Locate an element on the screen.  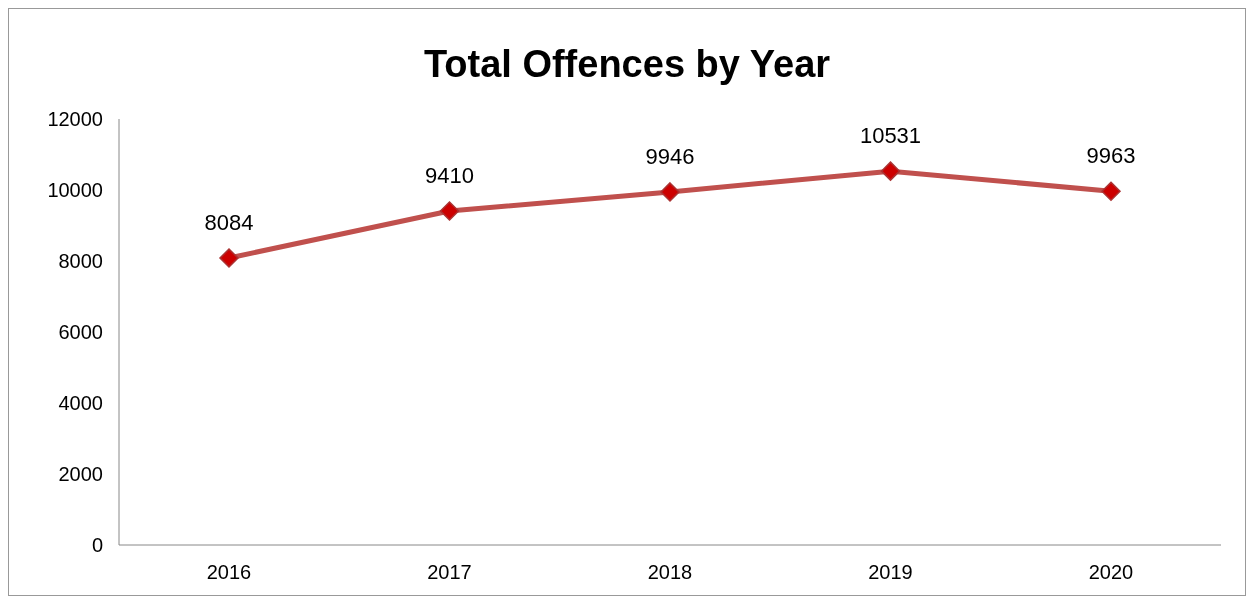
x-tick-label: 2018 is located at coordinates (670, 572).